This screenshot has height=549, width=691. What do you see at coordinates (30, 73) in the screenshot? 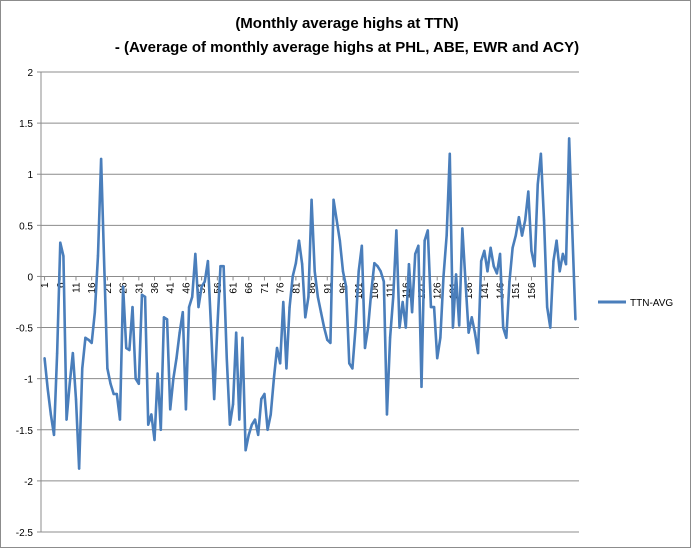
I see `y-tick-label: 2` at bounding box center [30, 73].